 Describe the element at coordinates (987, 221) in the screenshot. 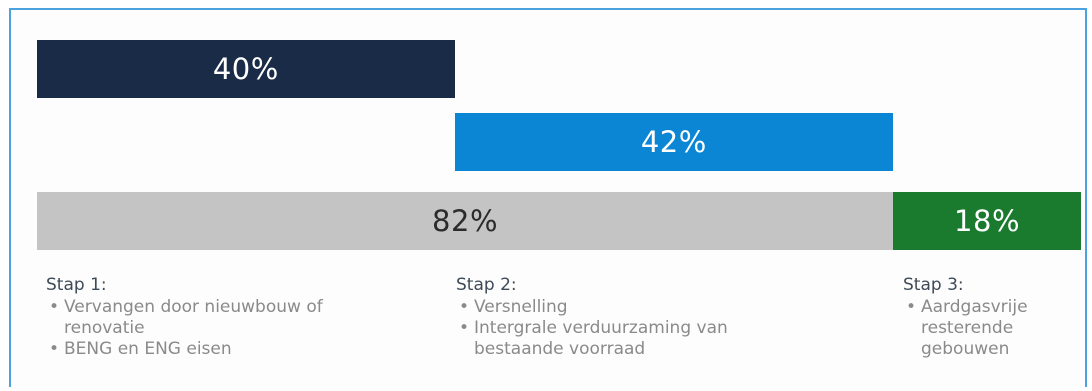

I see `bar-segment-18pct: 18%` at that location.